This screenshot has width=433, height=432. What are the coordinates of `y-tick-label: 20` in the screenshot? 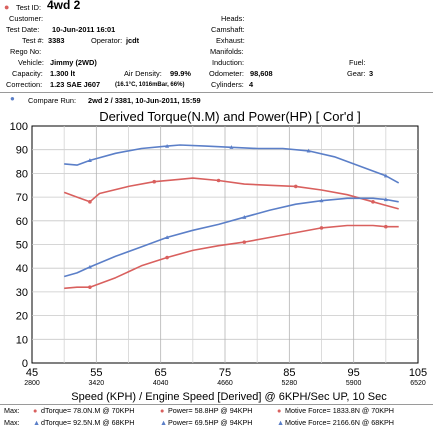 It's located at (22, 317).